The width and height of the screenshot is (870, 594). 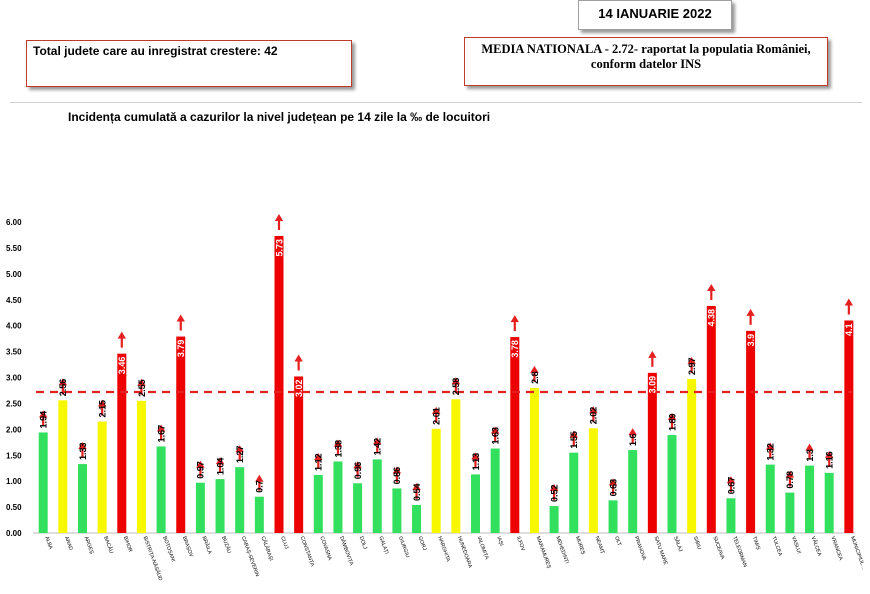 I want to click on value-label: 2.97, so click(x=692, y=367).